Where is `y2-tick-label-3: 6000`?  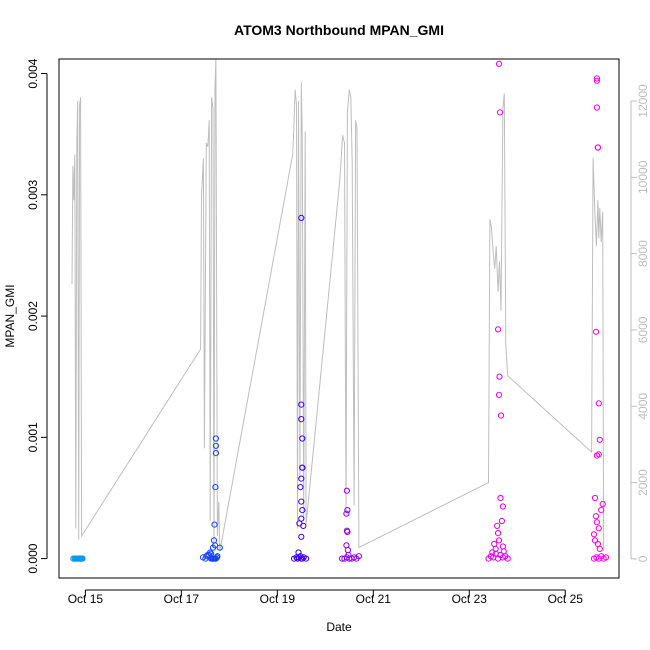 y2-tick-label-3: 6000 is located at coordinates (643, 329).